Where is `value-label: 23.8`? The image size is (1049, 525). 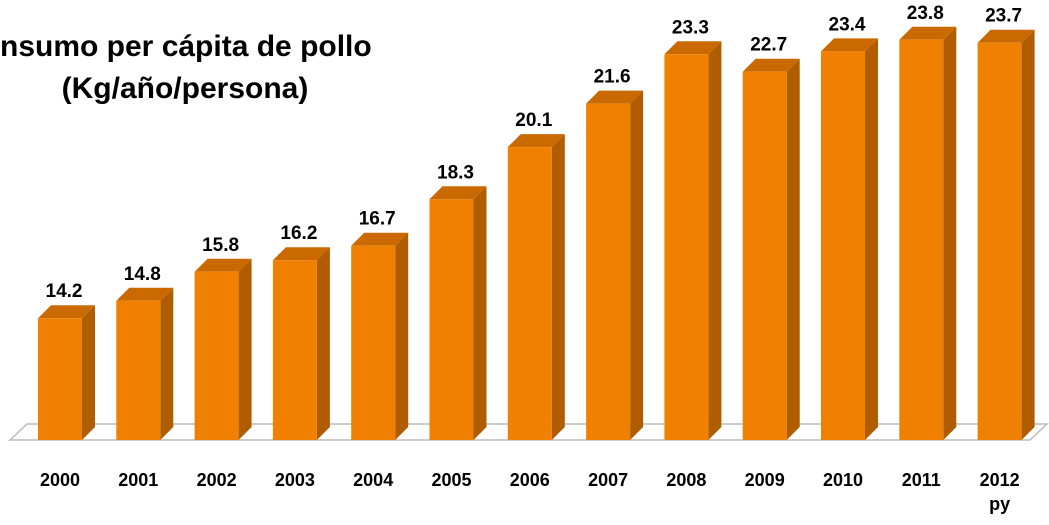 value-label: 23.8 is located at coordinates (925, 13).